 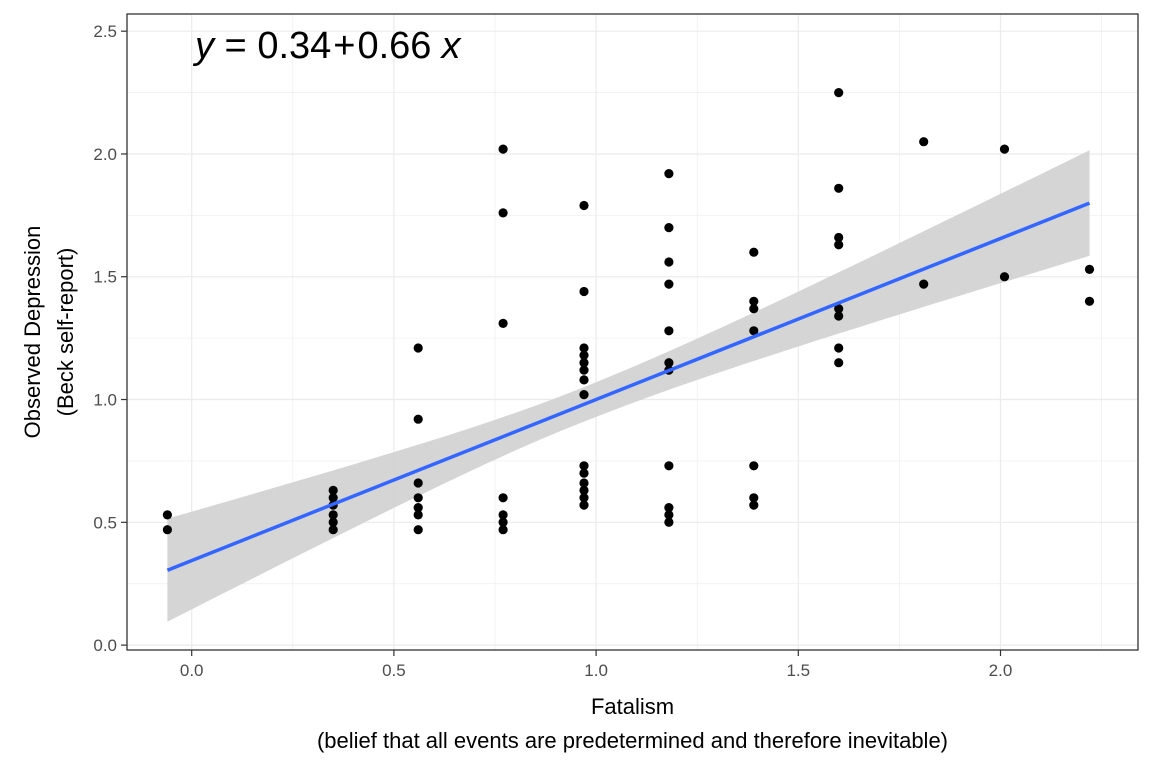 I want to click on y-axis-title: Observed Depression, so click(x=32, y=332).